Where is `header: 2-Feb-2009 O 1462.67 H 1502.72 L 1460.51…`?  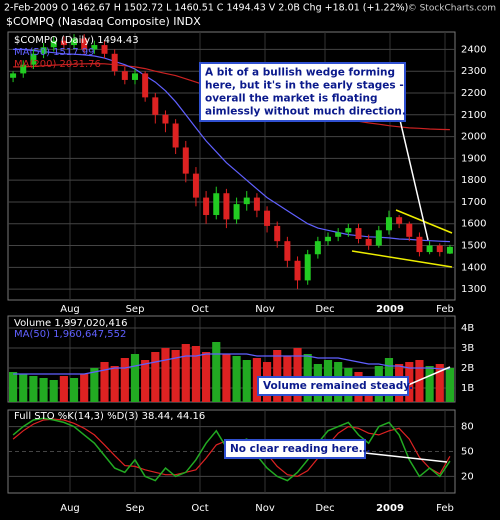 header: 2-Feb-2009 O 1462.67 H 1502.72 L 1460.51… is located at coordinates (206, 8).